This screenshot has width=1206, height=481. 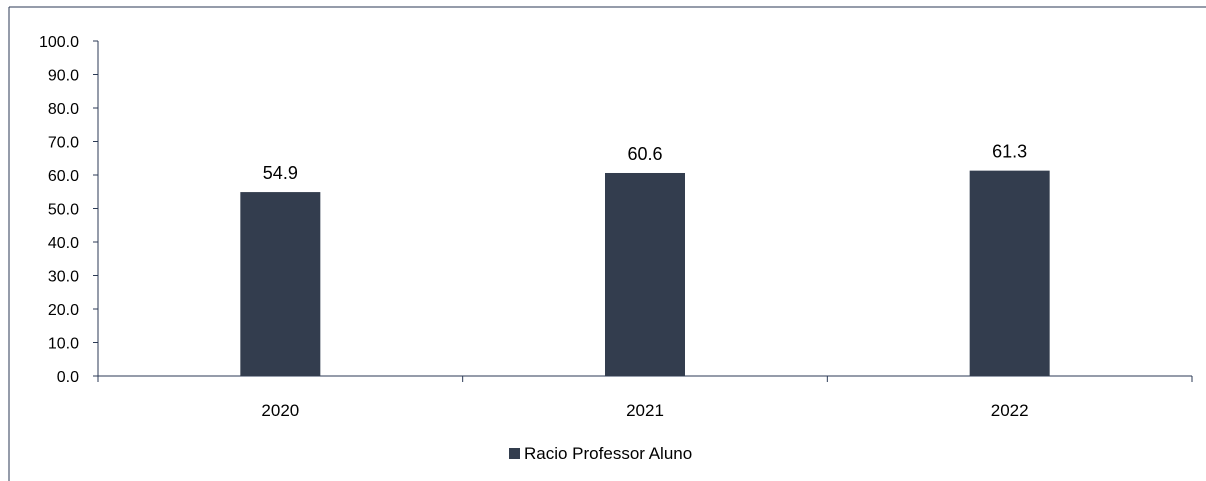 I want to click on legend: Racio Professor Aluno, so click(x=600, y=453).